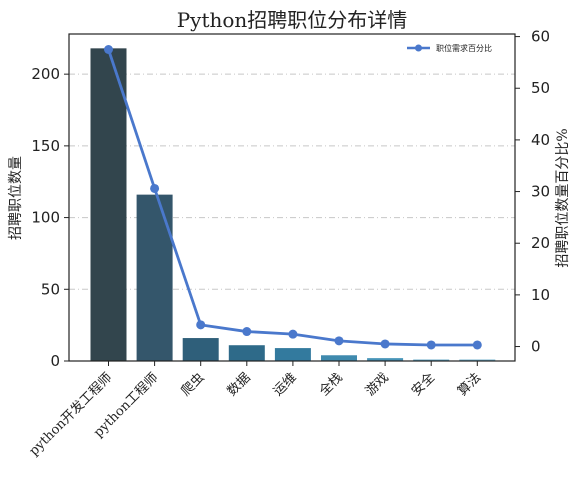 The height and width of the screenshot is (483, 575). I want to click on legend-label: 职位需求百分比, so click(464, 48).